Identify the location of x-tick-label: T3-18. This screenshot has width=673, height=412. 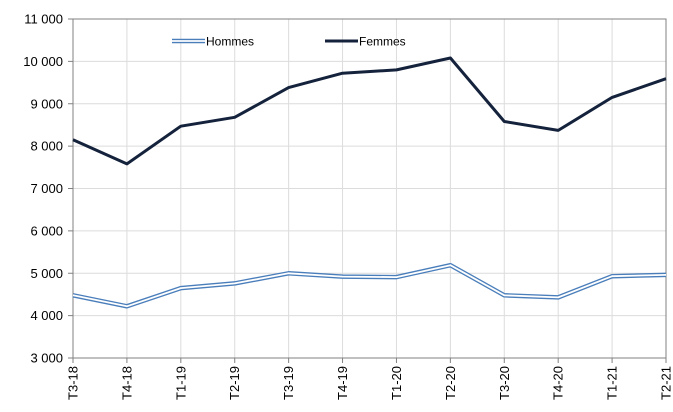
(73, 383).